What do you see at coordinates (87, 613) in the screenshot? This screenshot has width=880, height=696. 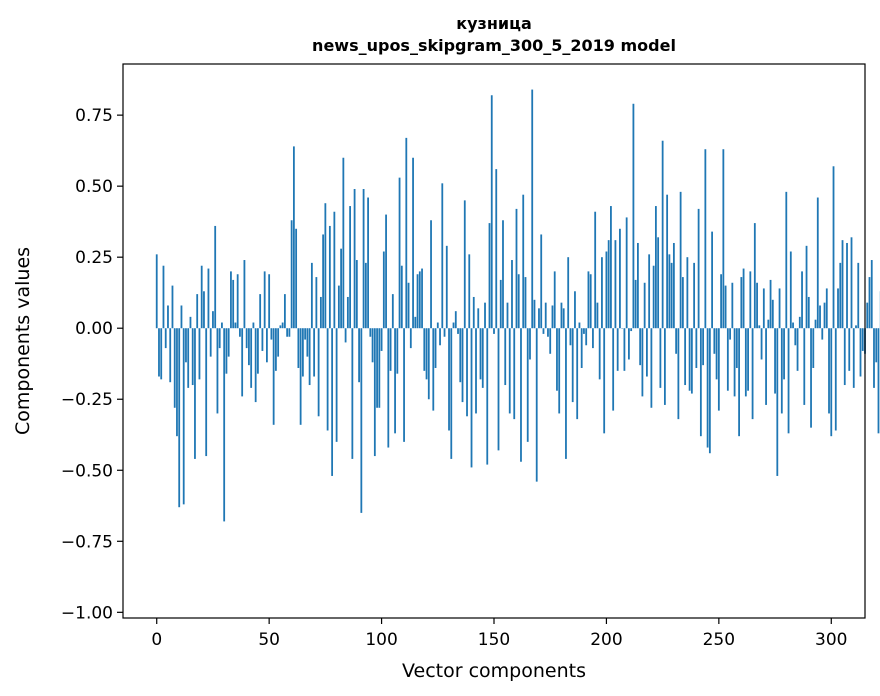 I see `y-tick-label: −1.00` at bounding box center [87, 613].